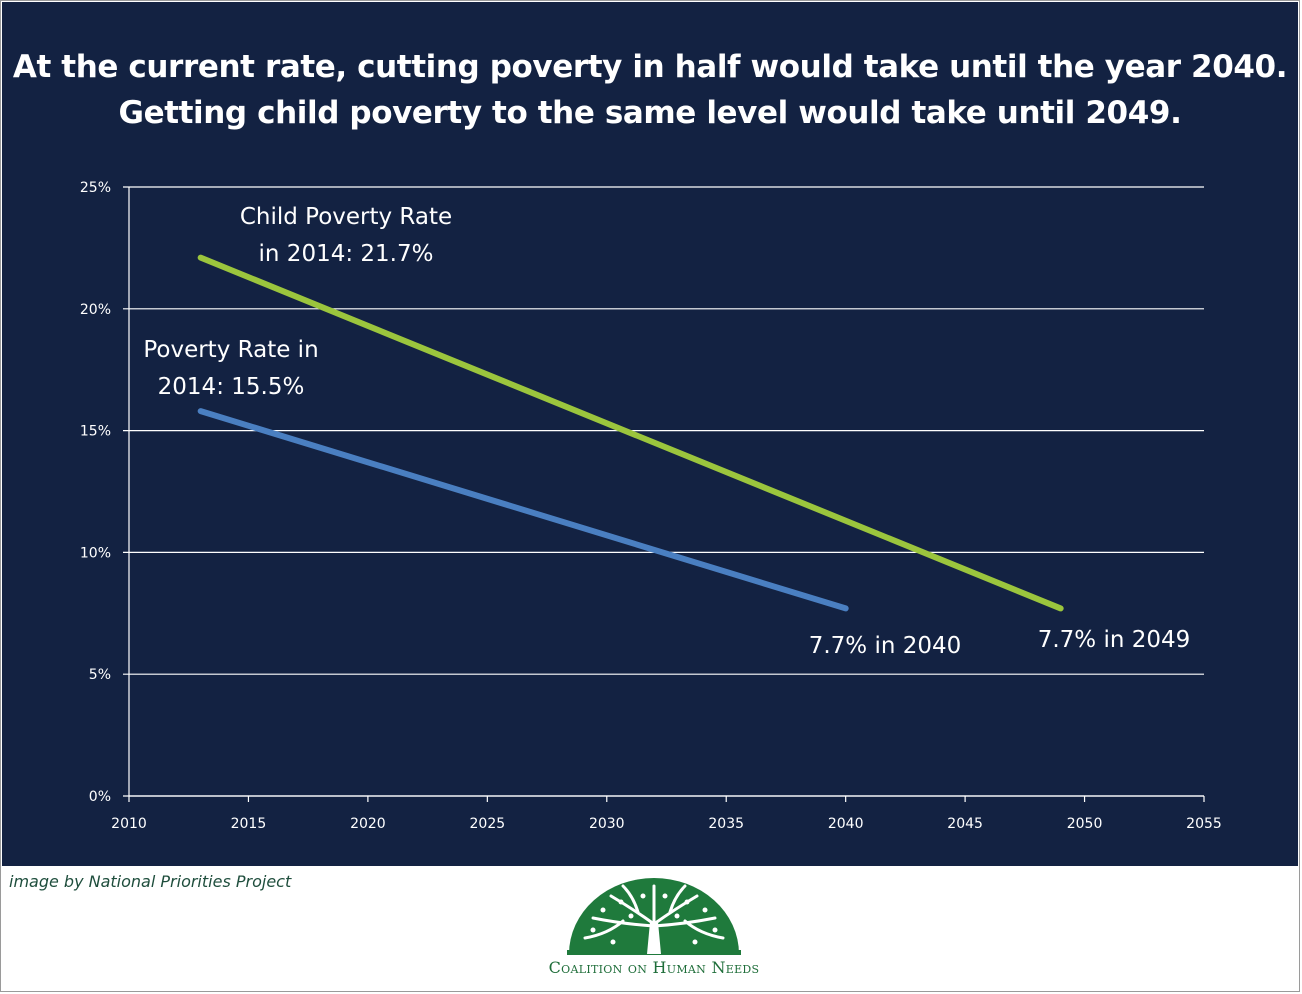  What do you see at coordinates (249, 824) in the screenshot?
I see `x-tick-label: 2015` at bounding box center [249, 824].